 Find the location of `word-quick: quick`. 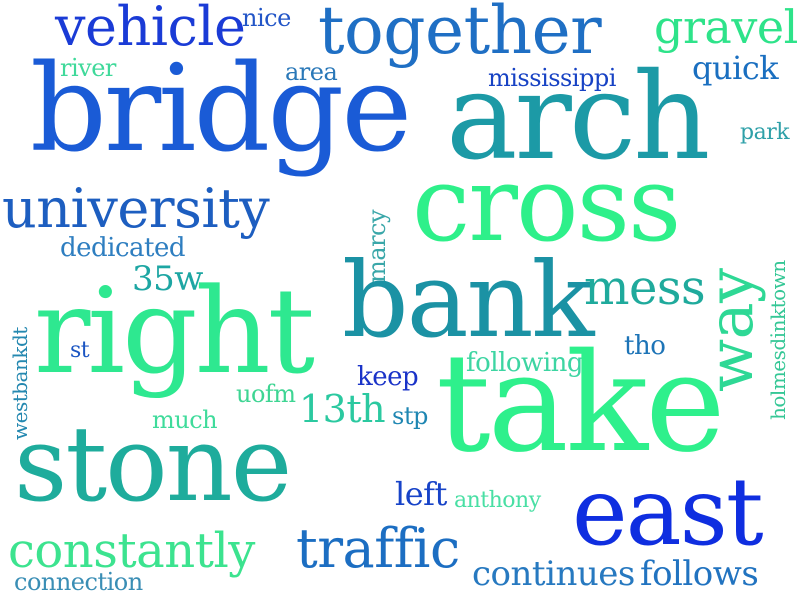

word-quick: quick is located at coordinates (735, 68).